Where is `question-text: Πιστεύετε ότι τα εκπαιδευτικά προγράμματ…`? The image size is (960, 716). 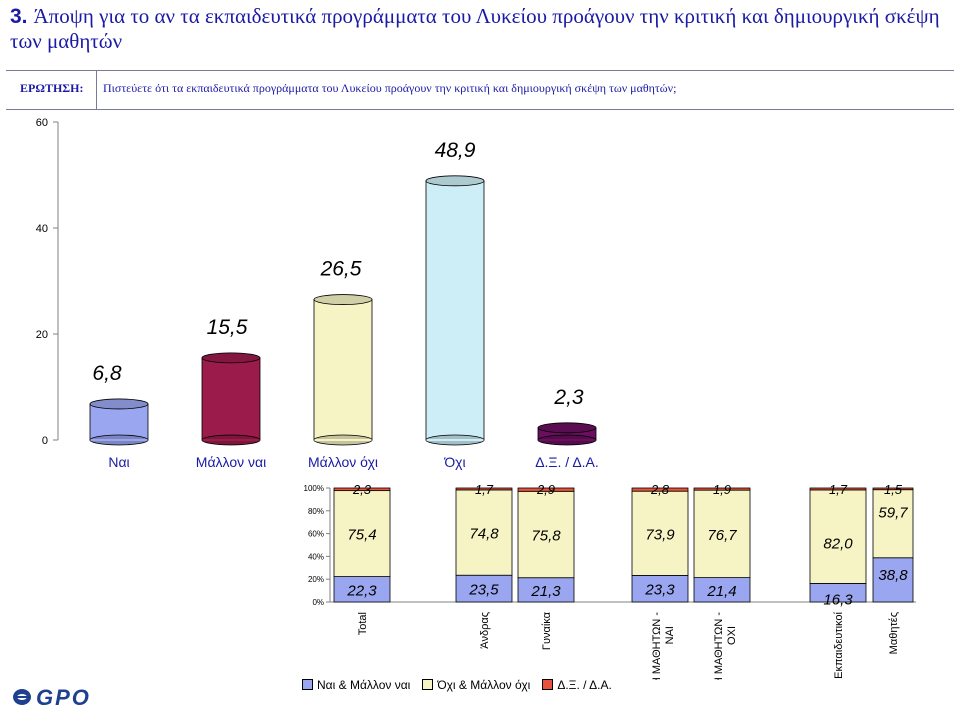
question-text: Πιστεύετε ότι τα εκπαιδευτικά προγράμματ… is located at coordinates (390, 88).